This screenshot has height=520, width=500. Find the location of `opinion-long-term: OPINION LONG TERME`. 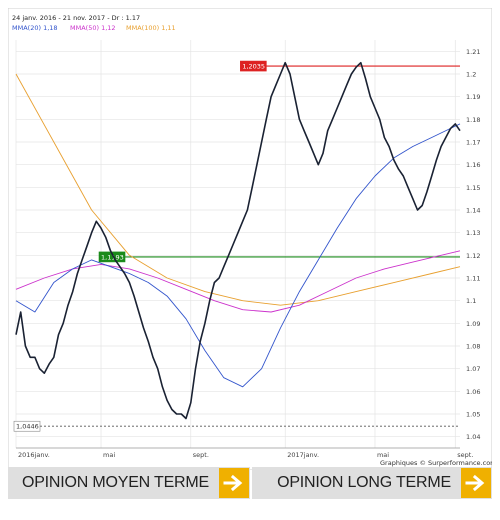

opinion-long-term: OPINION LONG TERME is located at coordinates (372, 483).